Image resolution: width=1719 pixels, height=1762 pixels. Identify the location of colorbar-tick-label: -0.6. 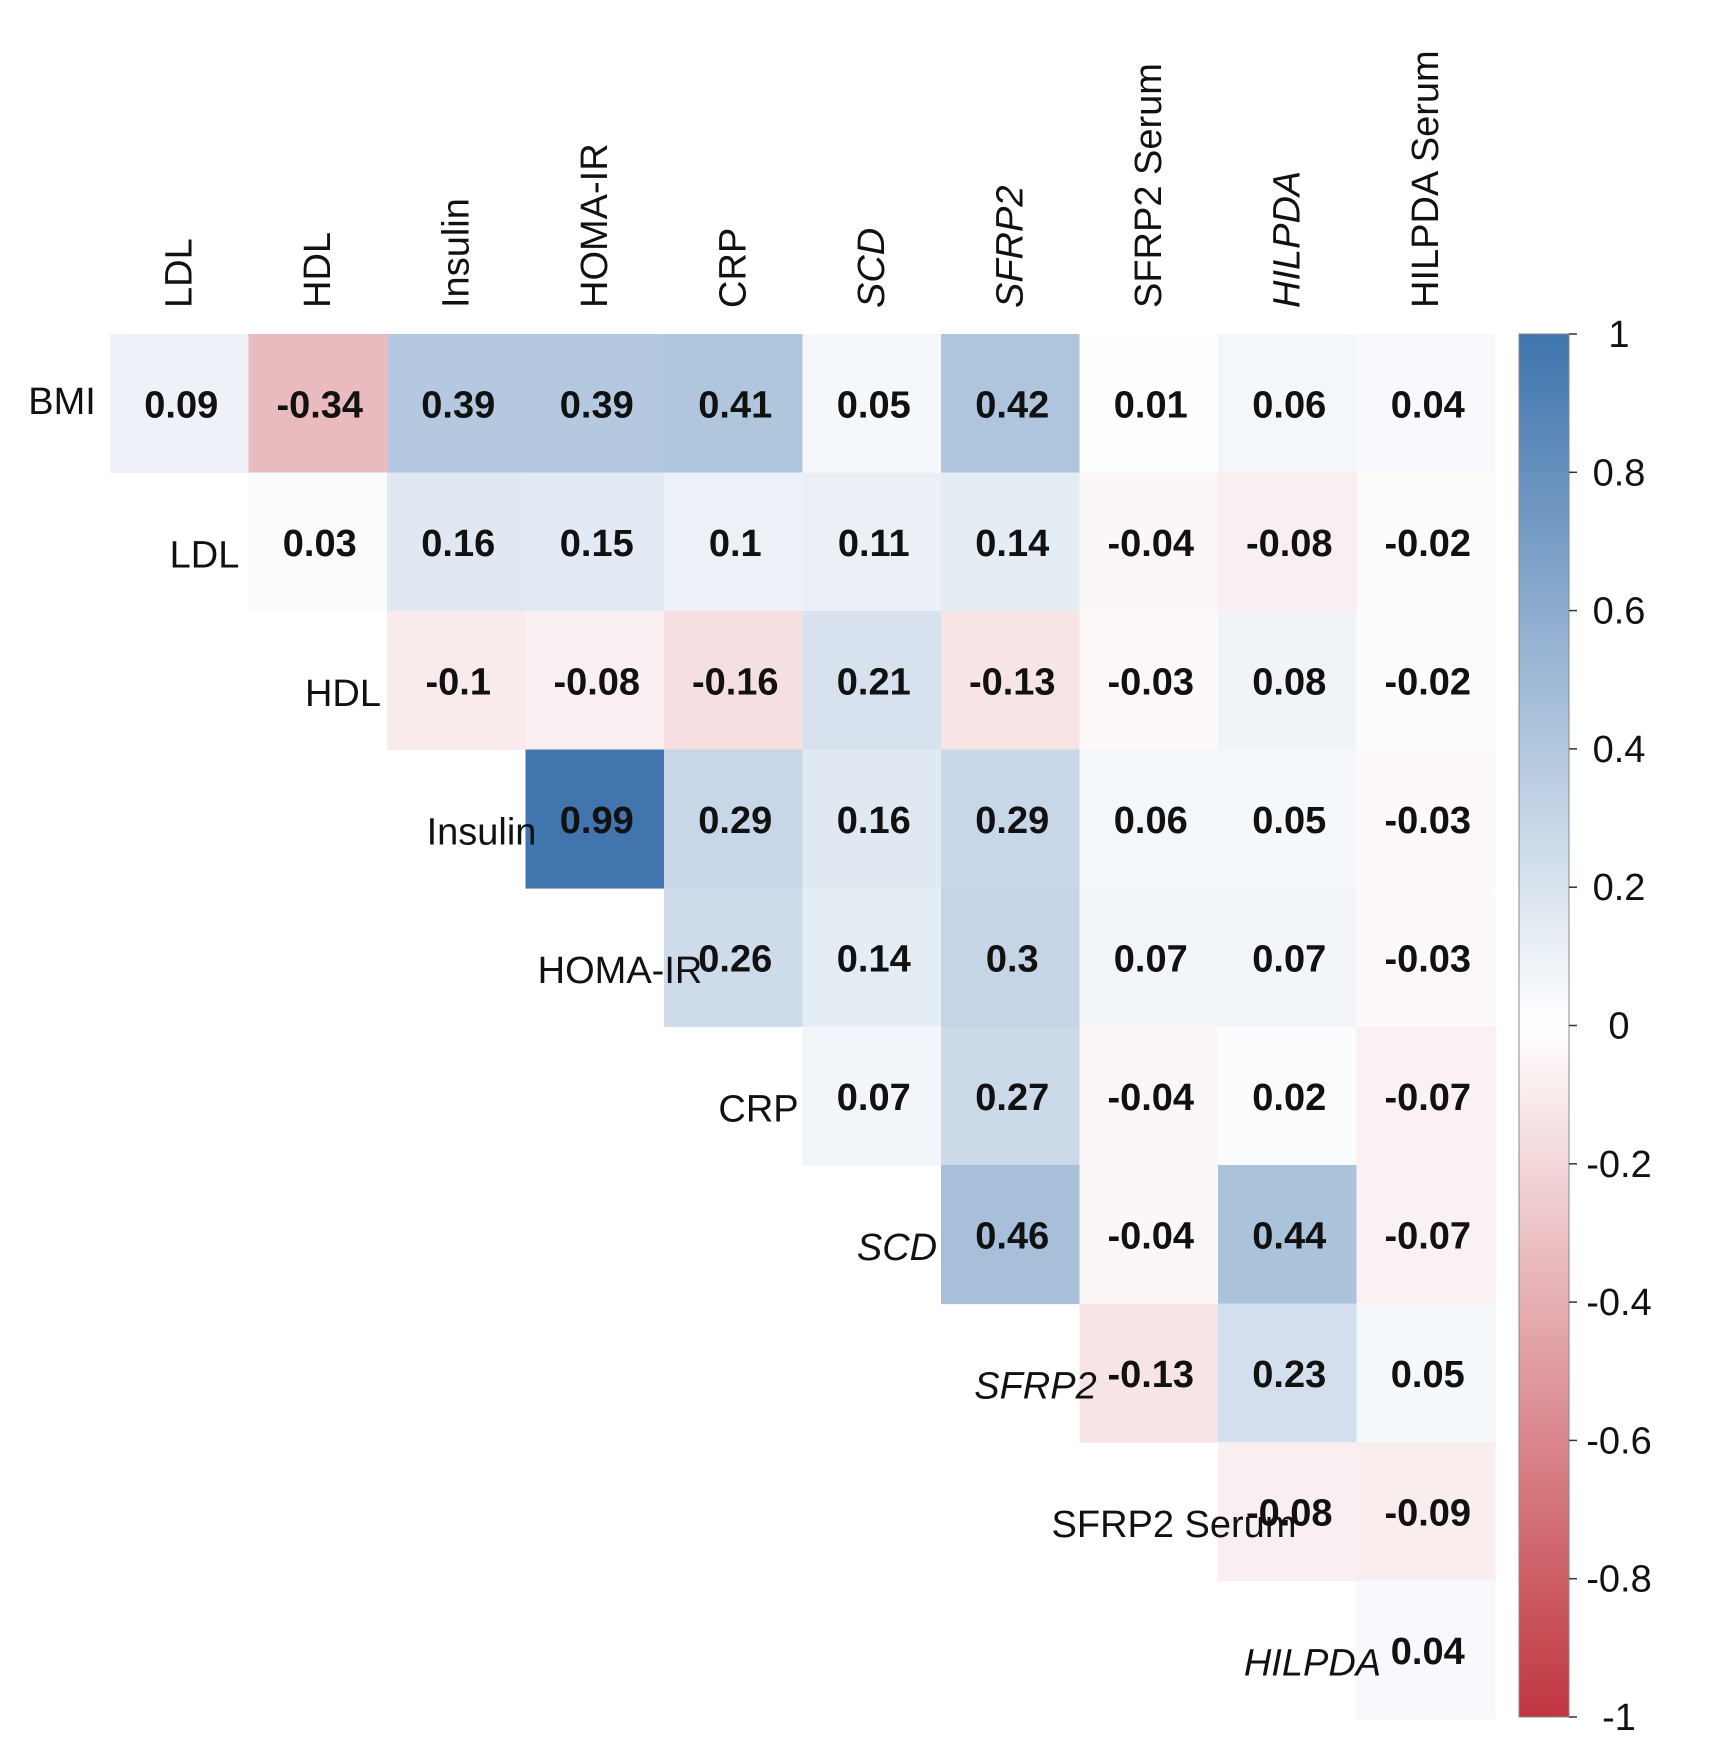
(1618, 1441).